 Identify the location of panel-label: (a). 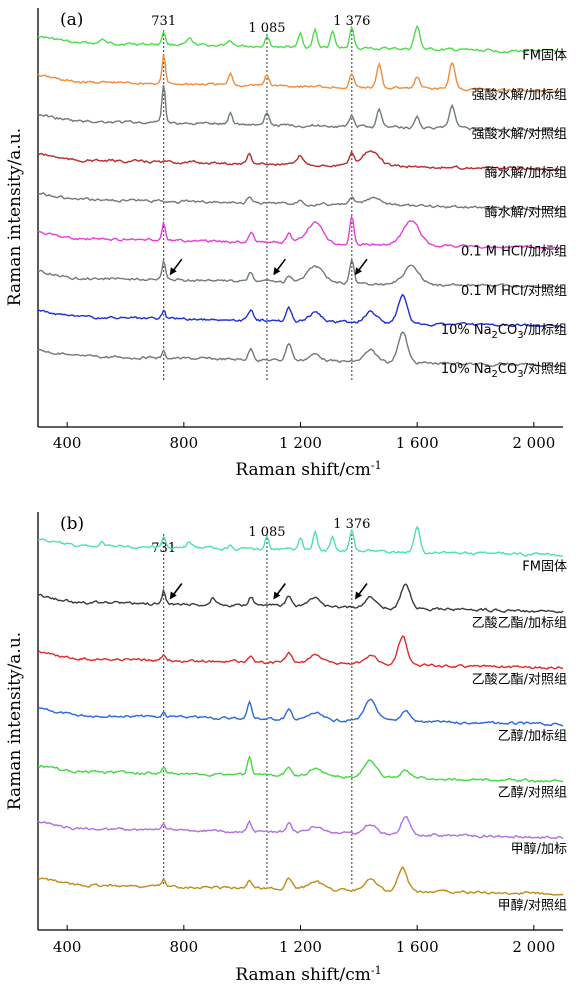
(71, 20).